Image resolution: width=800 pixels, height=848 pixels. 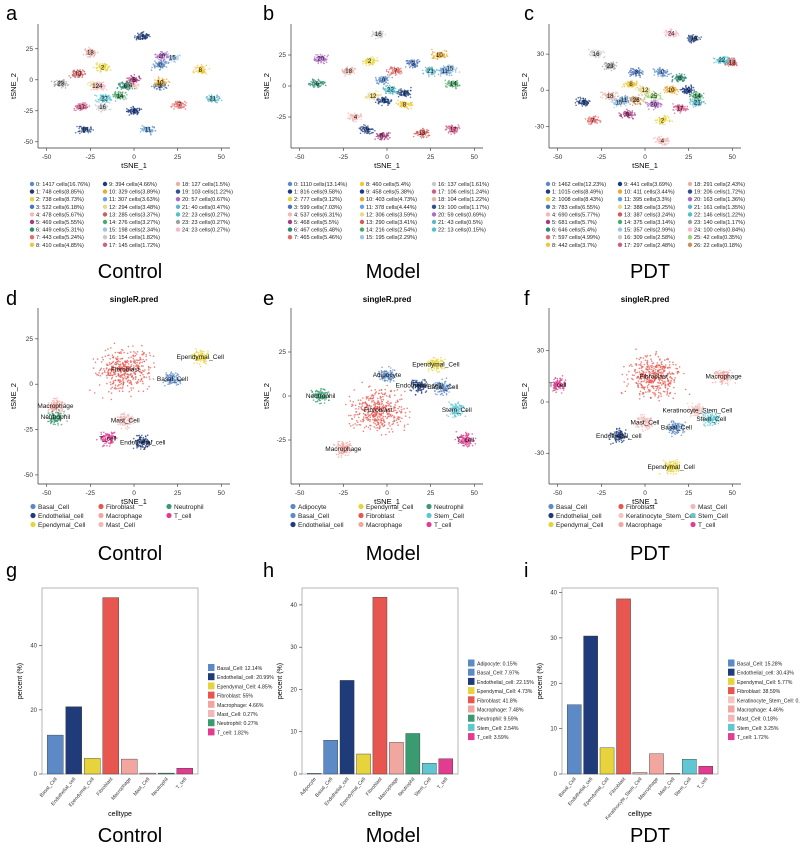 What do you see at coordinates (60, 200) in the screenshot?
I see `legend-entry: 2: 738 cells(8.73%)` at bounding box center [60, 200].